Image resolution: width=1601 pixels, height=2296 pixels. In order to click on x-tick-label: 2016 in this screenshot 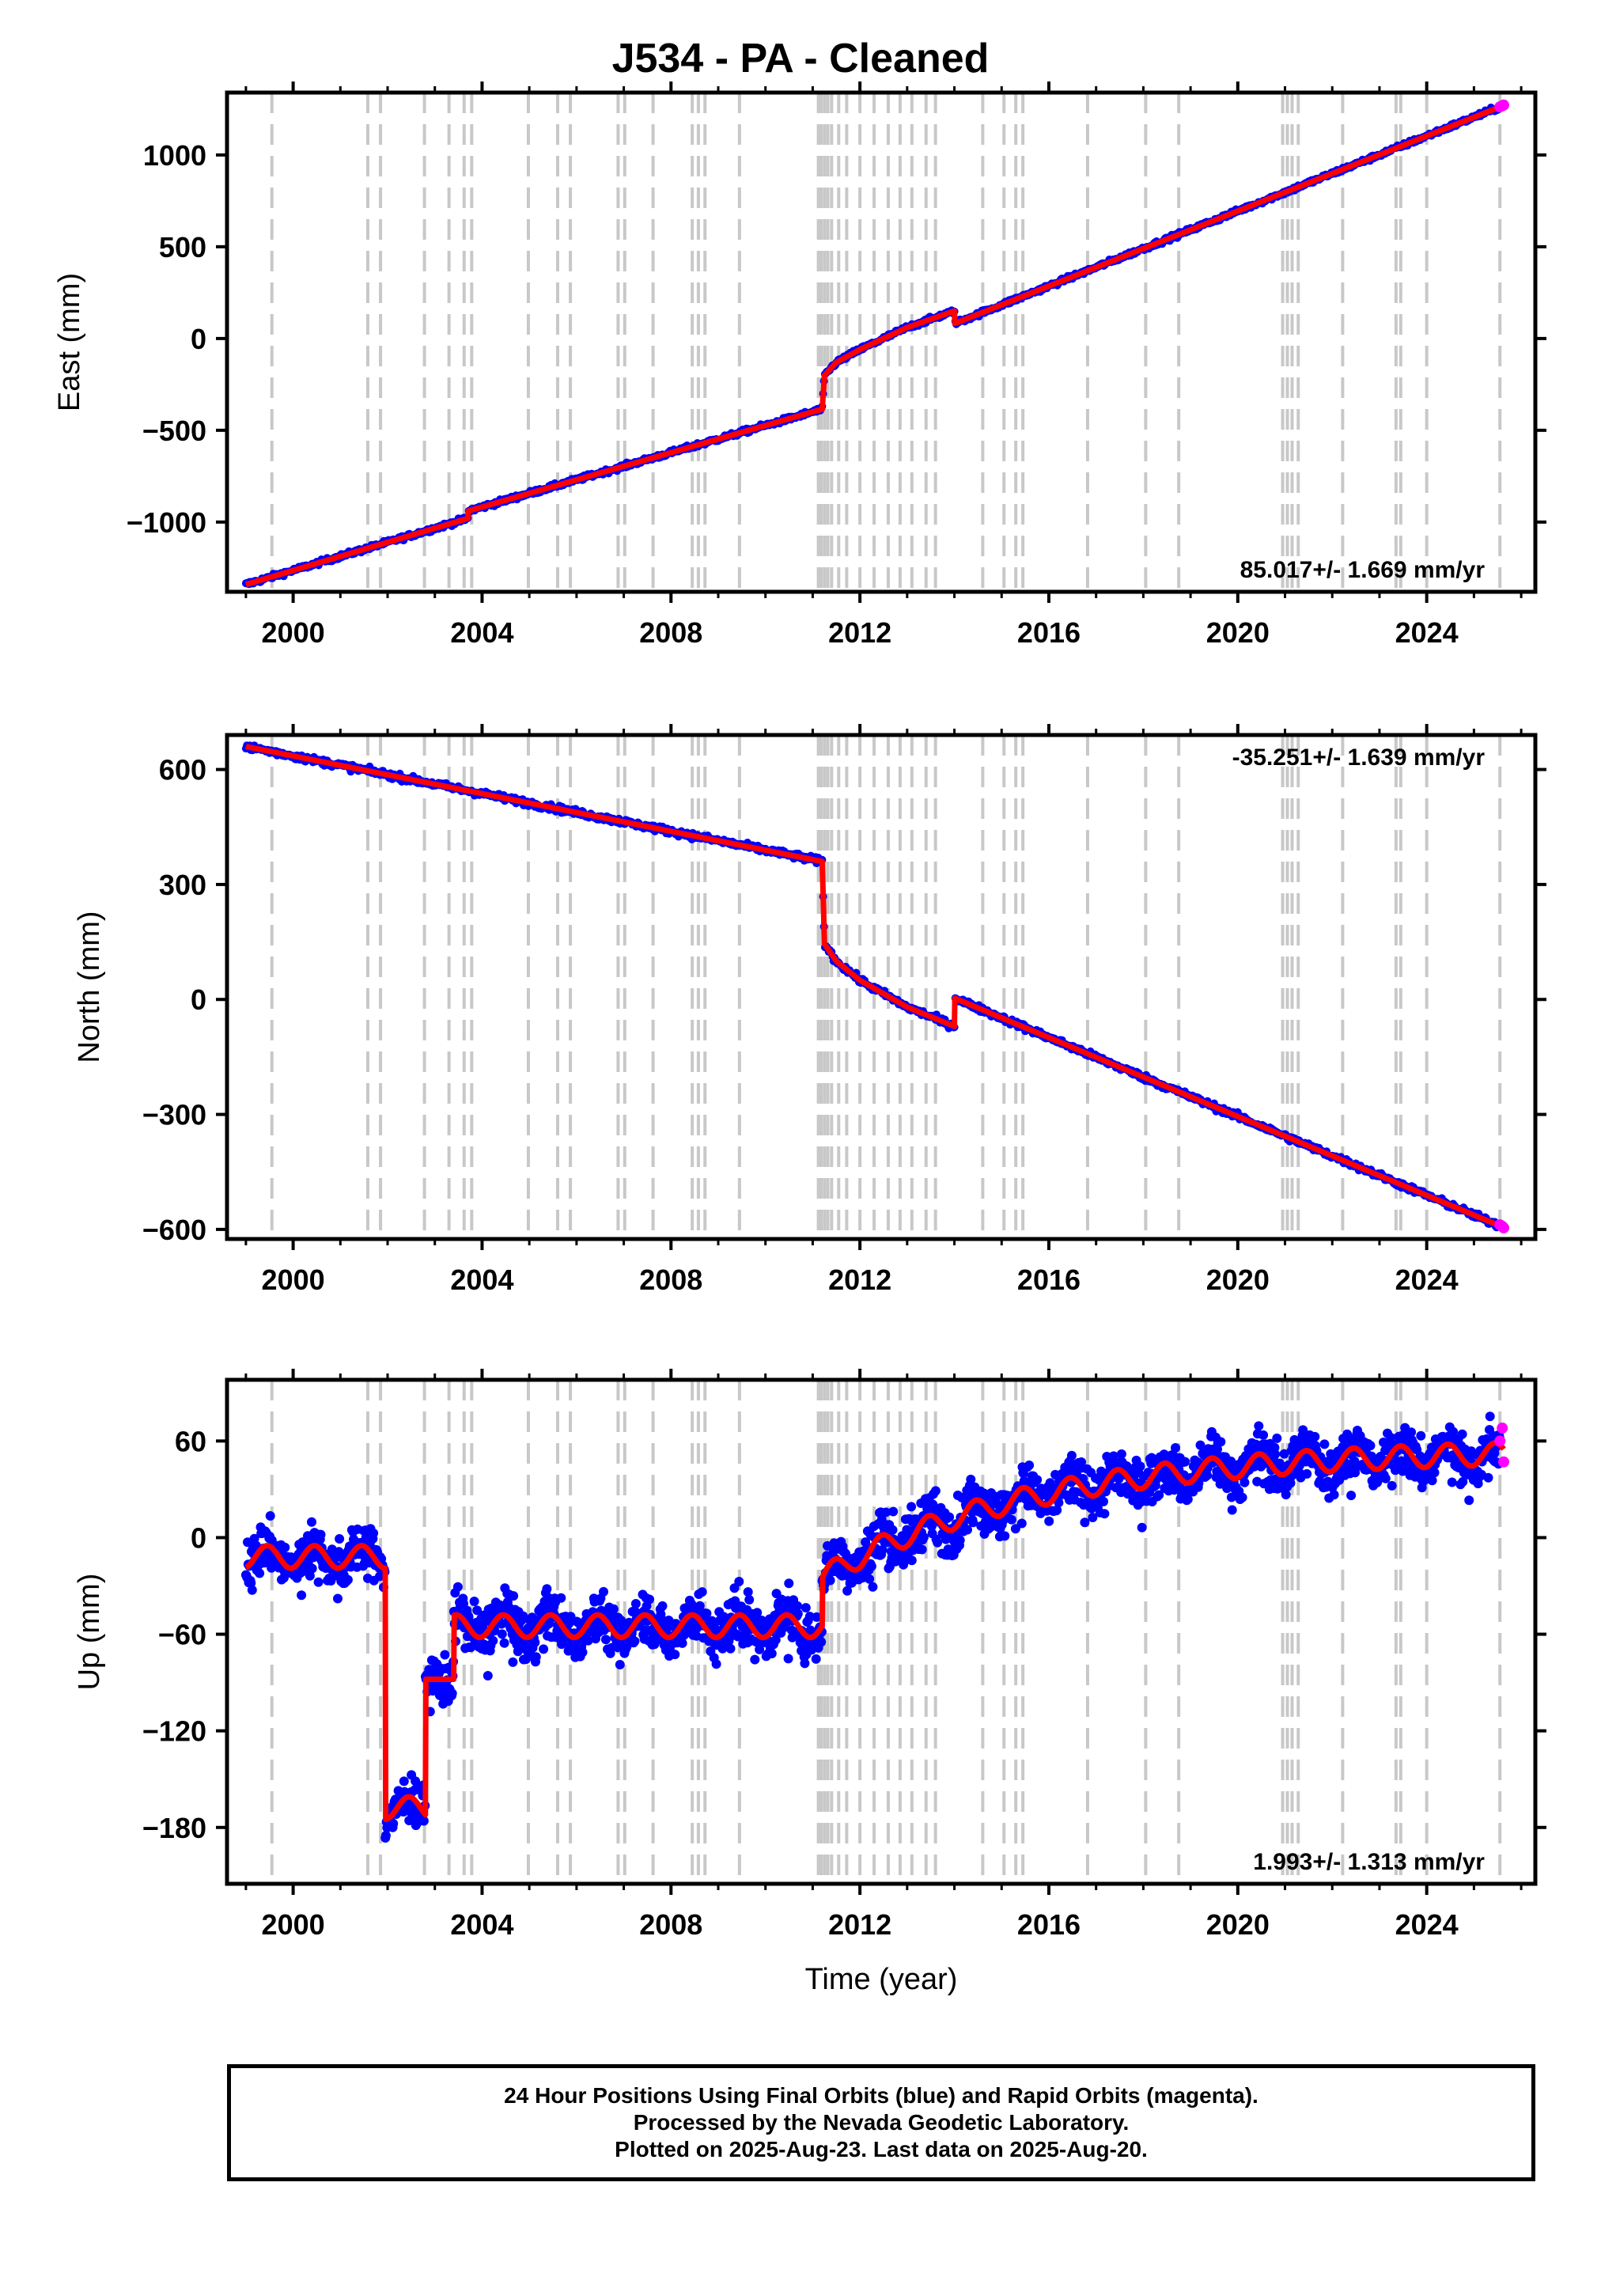, I will do `click(1049, 632)`.